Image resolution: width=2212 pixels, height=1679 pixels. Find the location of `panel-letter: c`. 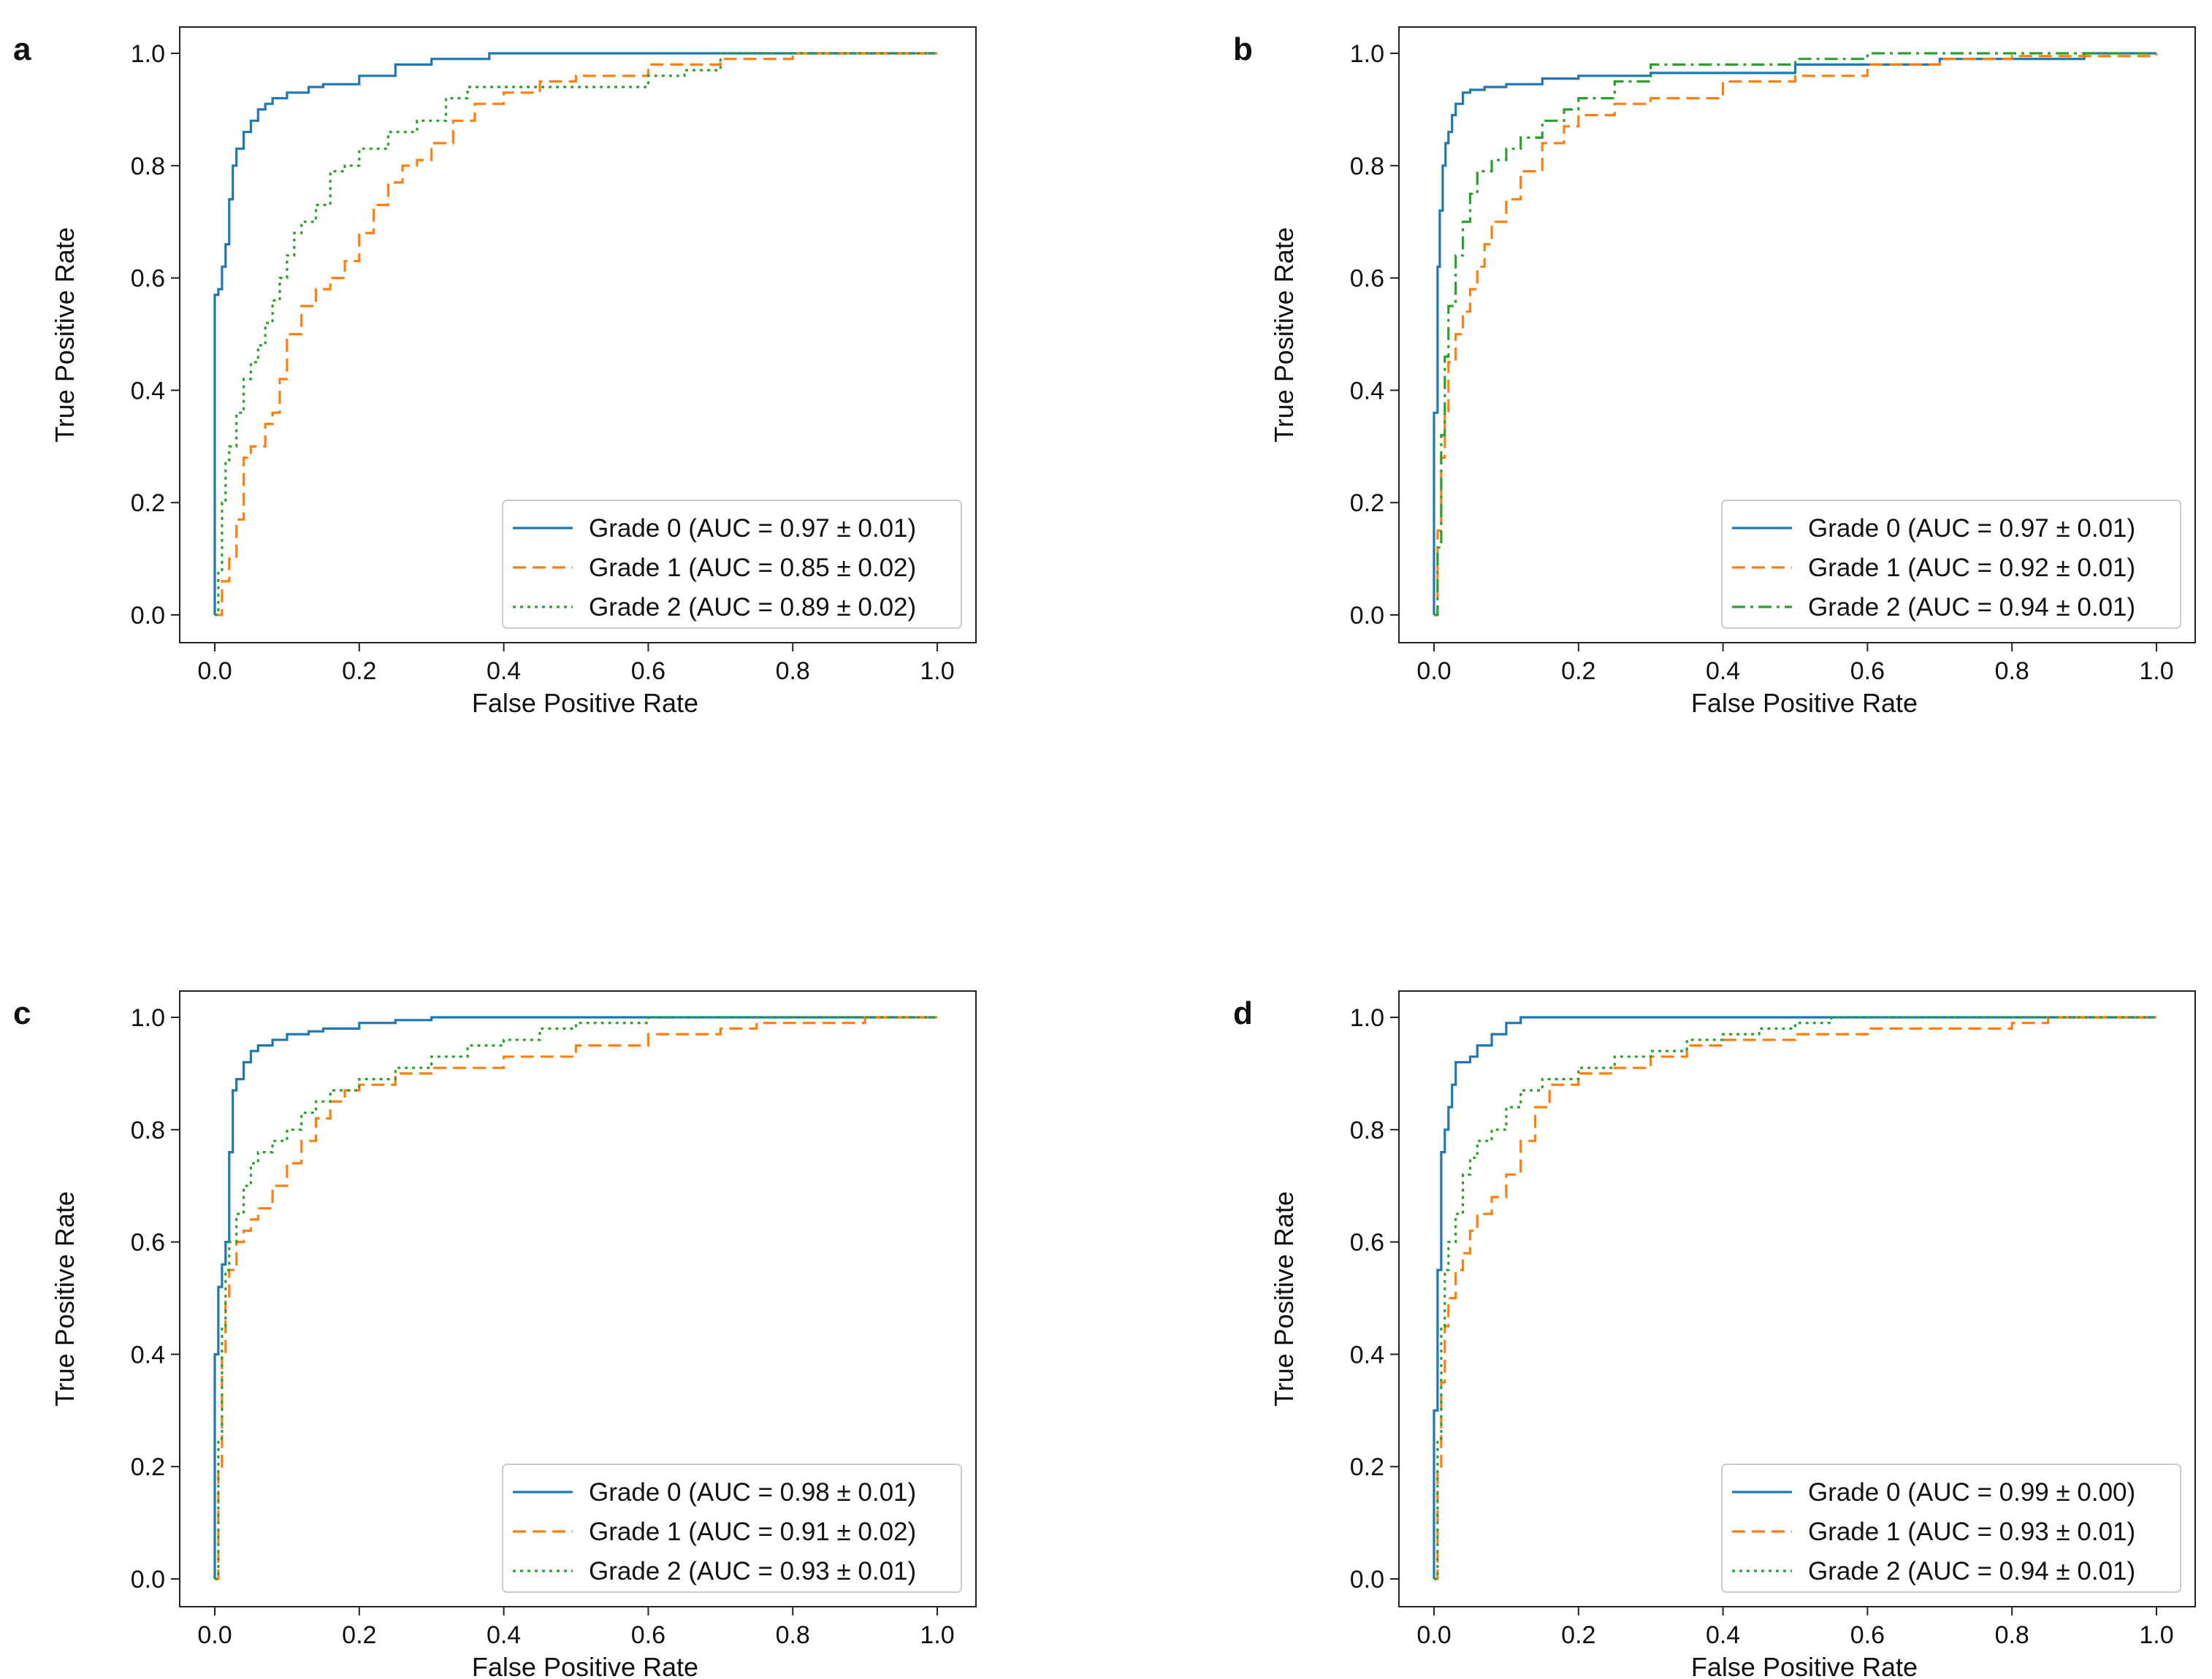

panel-letter: c is located at coordinates (22, 1013).